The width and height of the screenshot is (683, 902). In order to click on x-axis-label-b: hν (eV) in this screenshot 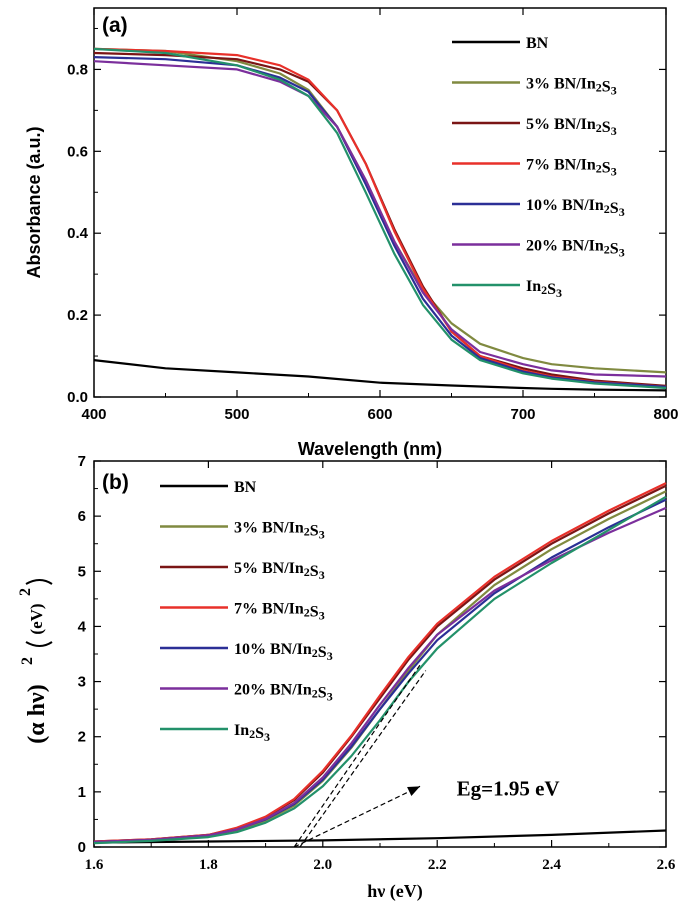, I will do `click(395, 891)`.